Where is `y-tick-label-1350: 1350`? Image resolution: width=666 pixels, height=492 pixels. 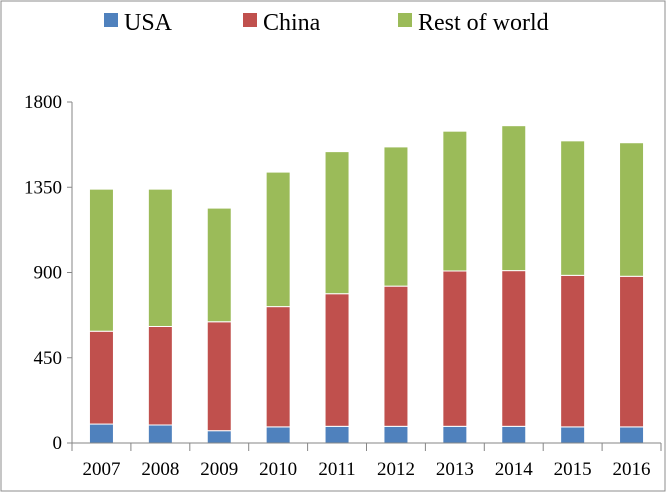
y-tick-label-1350: 1350 is located at coordinates (43, 187).